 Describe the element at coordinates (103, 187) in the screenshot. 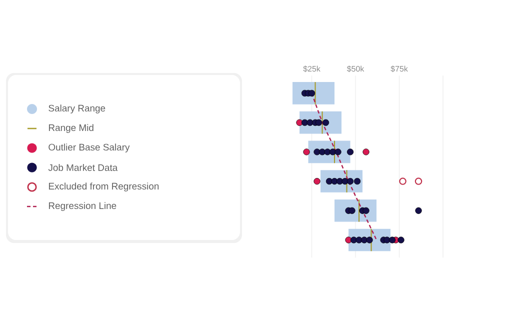

I see `legend-label: Excluded from Regression` at that location.